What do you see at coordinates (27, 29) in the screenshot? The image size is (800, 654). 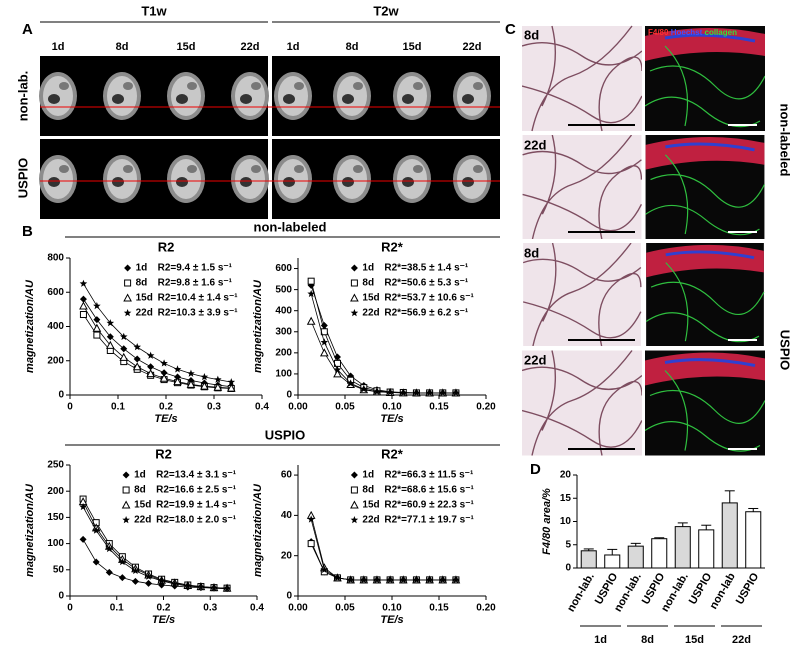 I see `panel-label: A` at bounding box center [27, 29].